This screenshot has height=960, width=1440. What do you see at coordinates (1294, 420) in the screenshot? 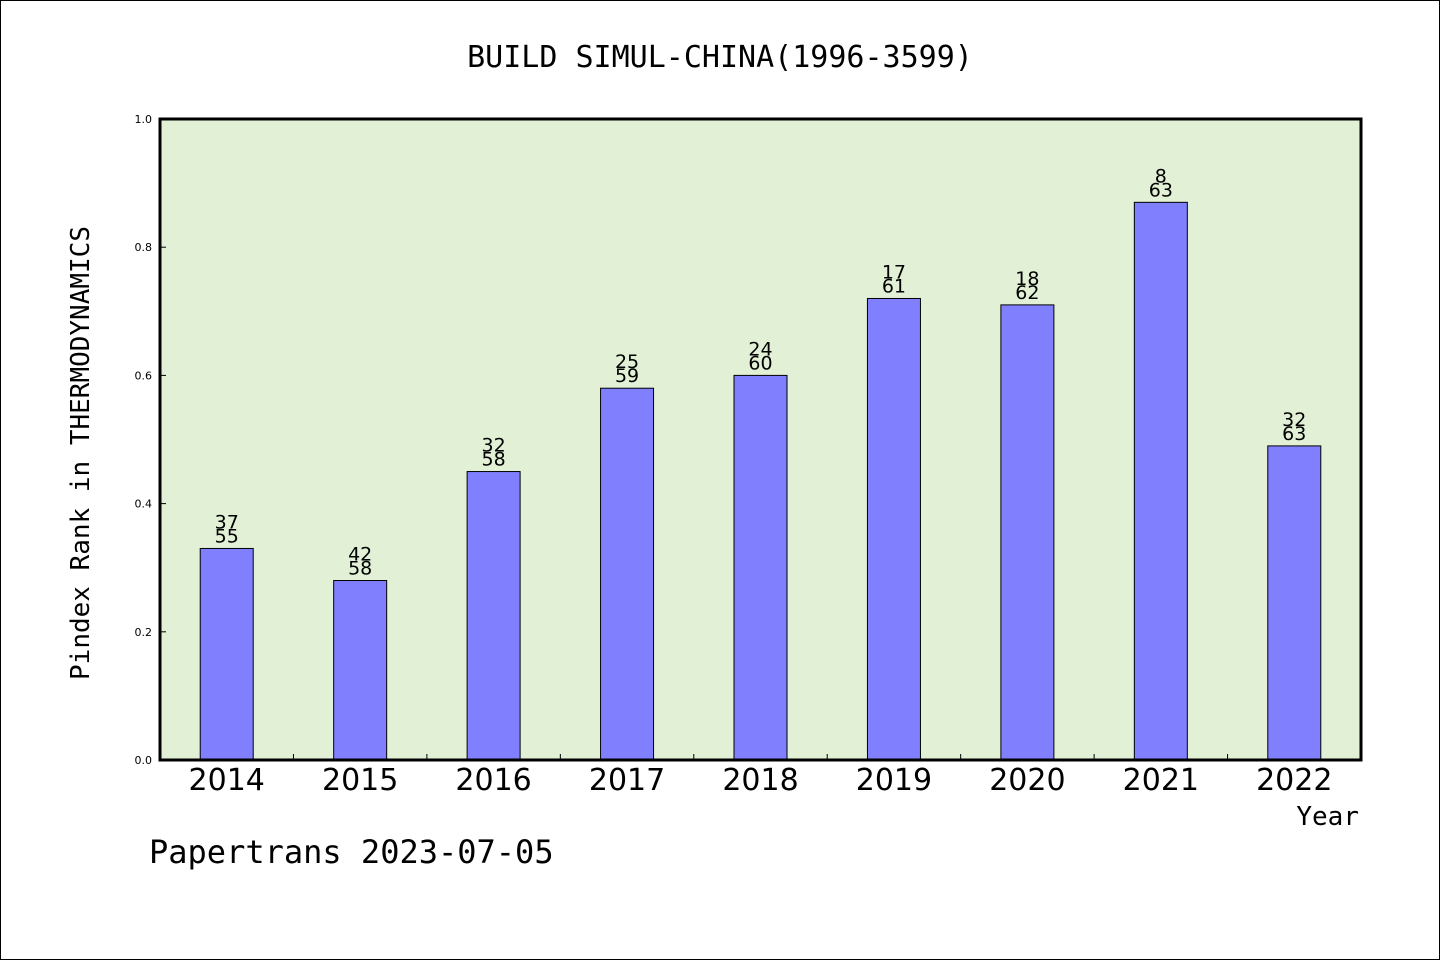
I see `bar-label-top-2022: 32` at bounding box center [1294, 420].